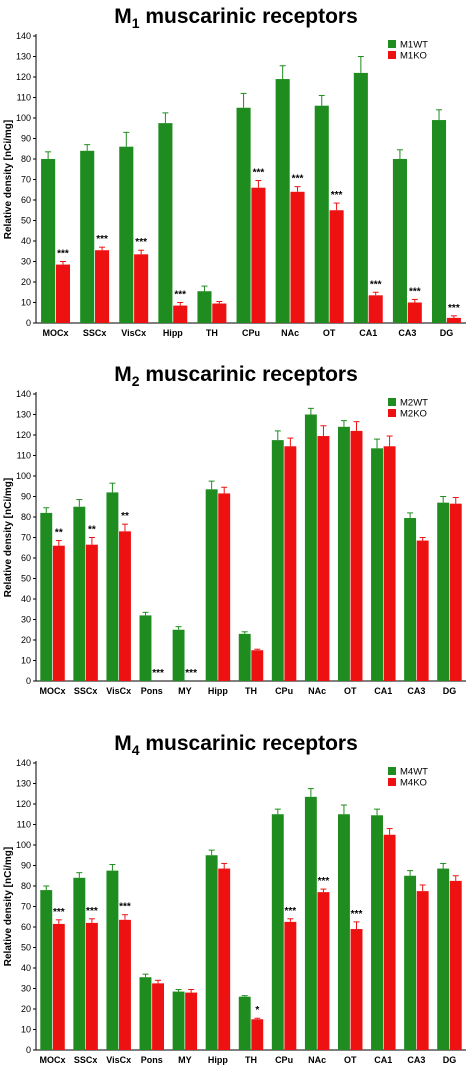 The height and width of the screenshot is (1077, 473). I want to click on bar-M2KO-TH, so click(257, 665).